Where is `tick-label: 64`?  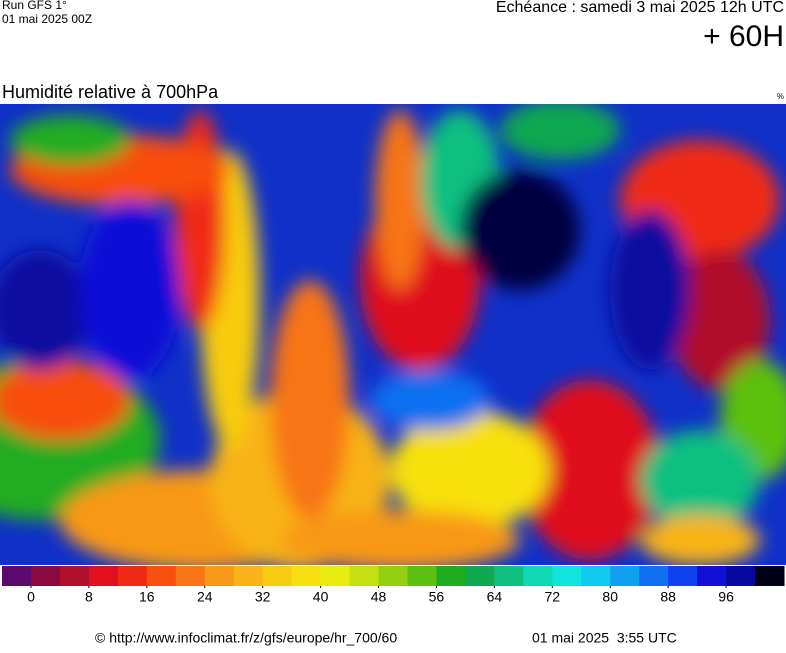
tick-label: 64 is located at coordinates (495, 597).